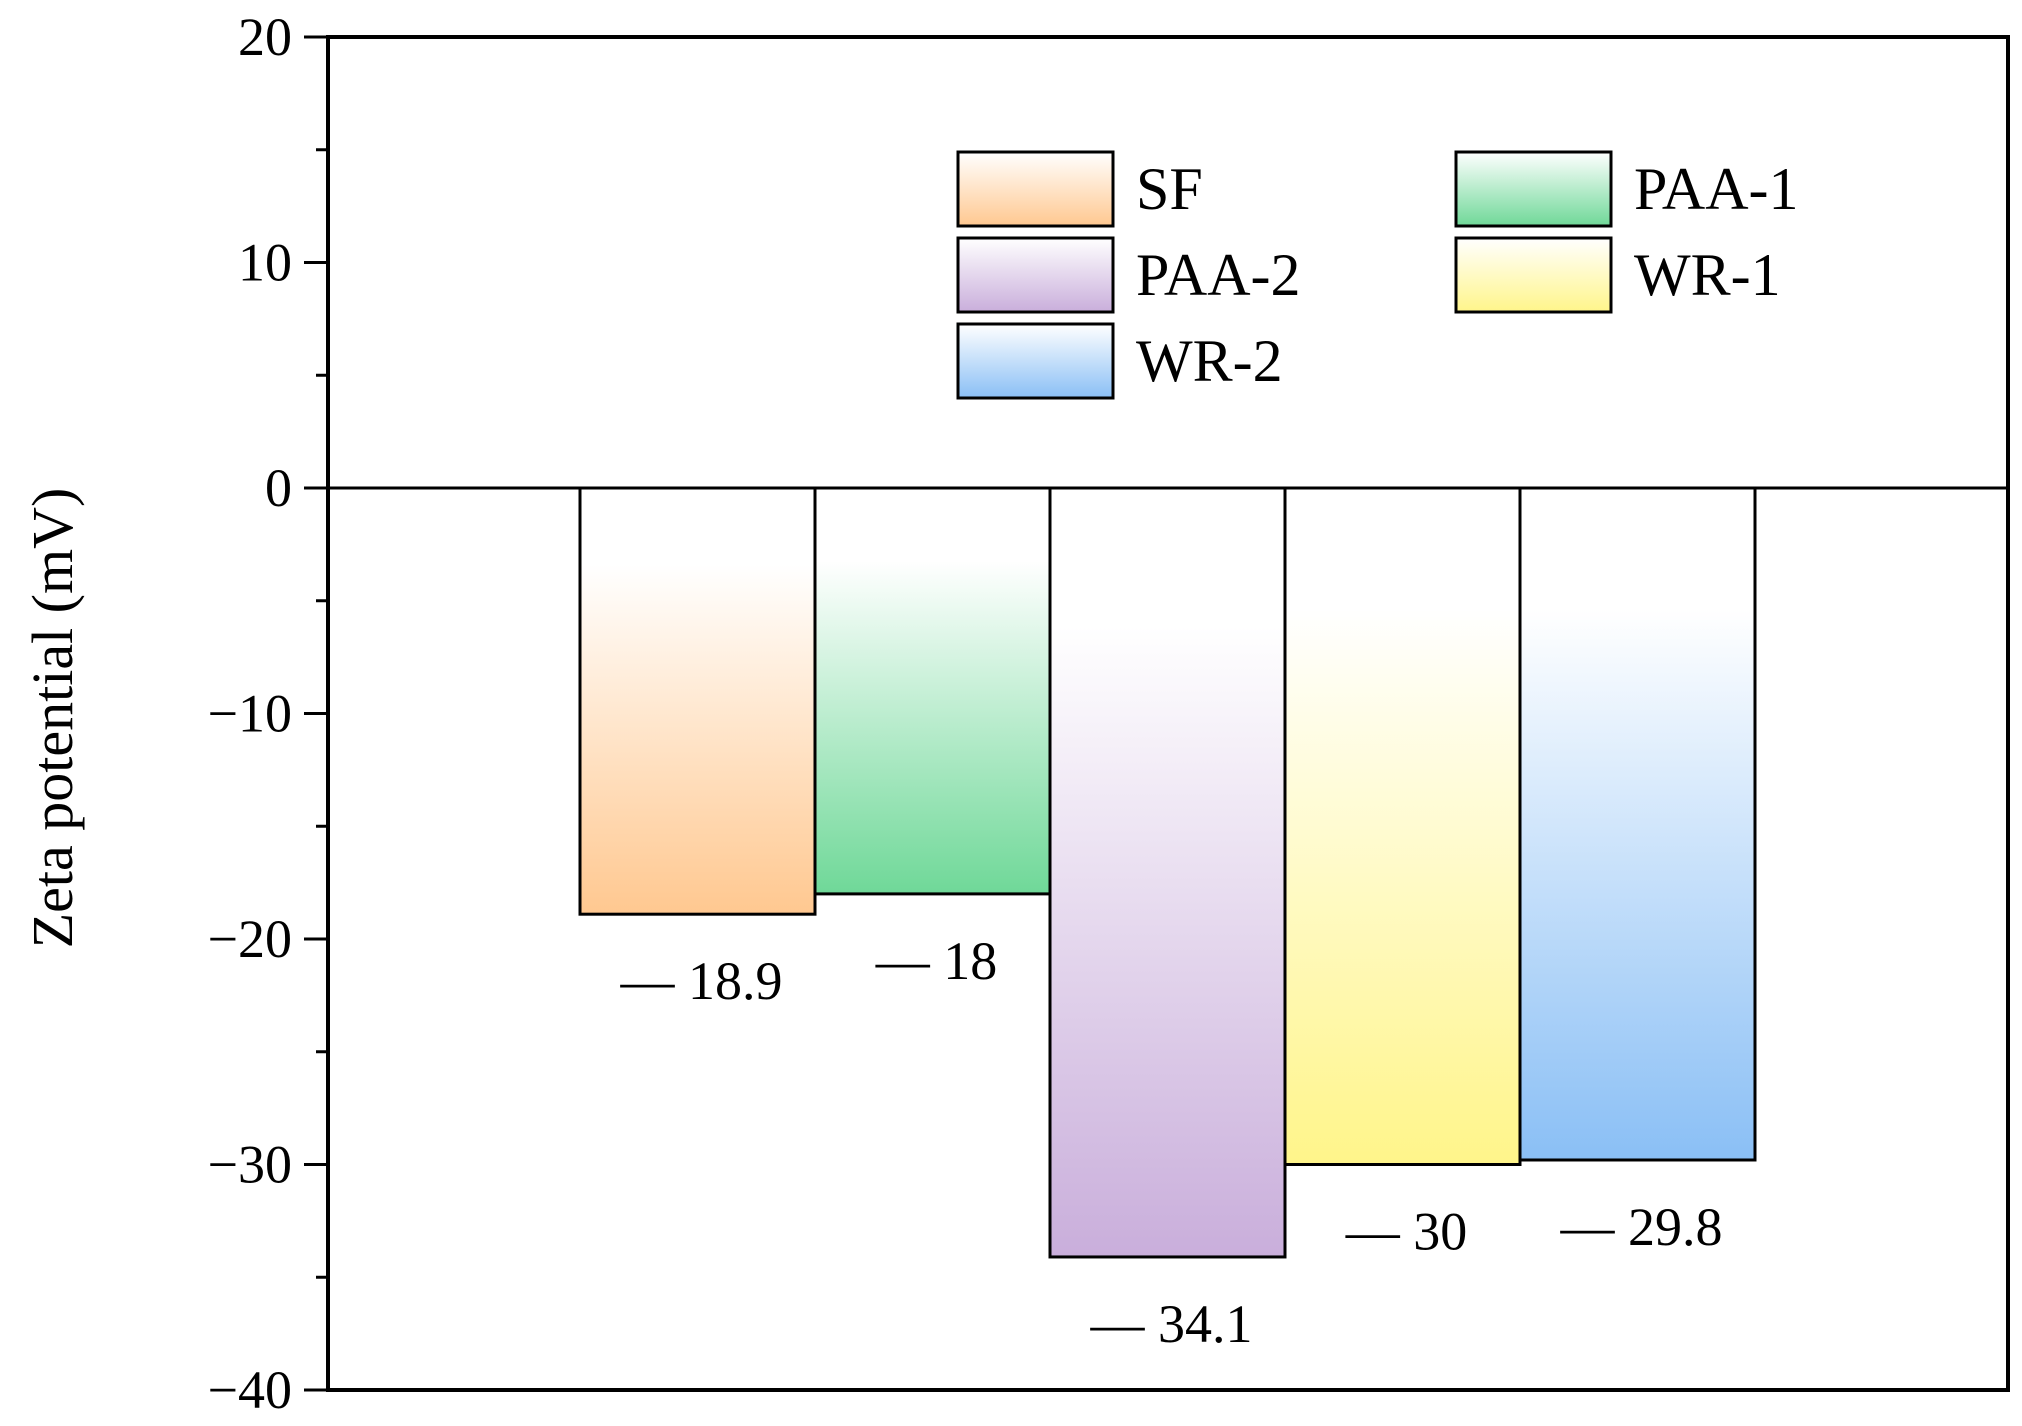 Image resolution: width=2022 pixels, height=1426 pixels. What do you see at coordinates (1209, 361) in the screenshot?
I see `legend-label-wr-2: WR-2` at bounding box center [1209, 361].